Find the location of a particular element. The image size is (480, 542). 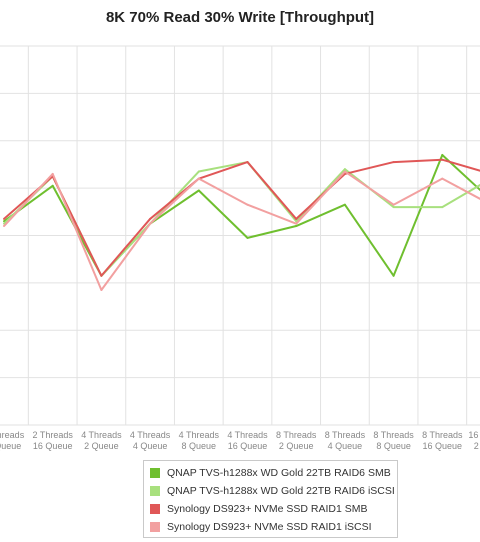

legend-label: Synology DS923+ NVMe SSD RAID1 SMB is located at coordinates (267, 509).